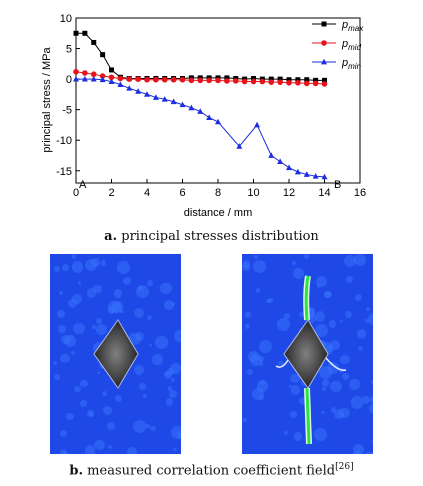  What do you see at coordinates (289, 193) in the screenshot?
I see `x-tick-label: 12` at bounding box center [289, 193].